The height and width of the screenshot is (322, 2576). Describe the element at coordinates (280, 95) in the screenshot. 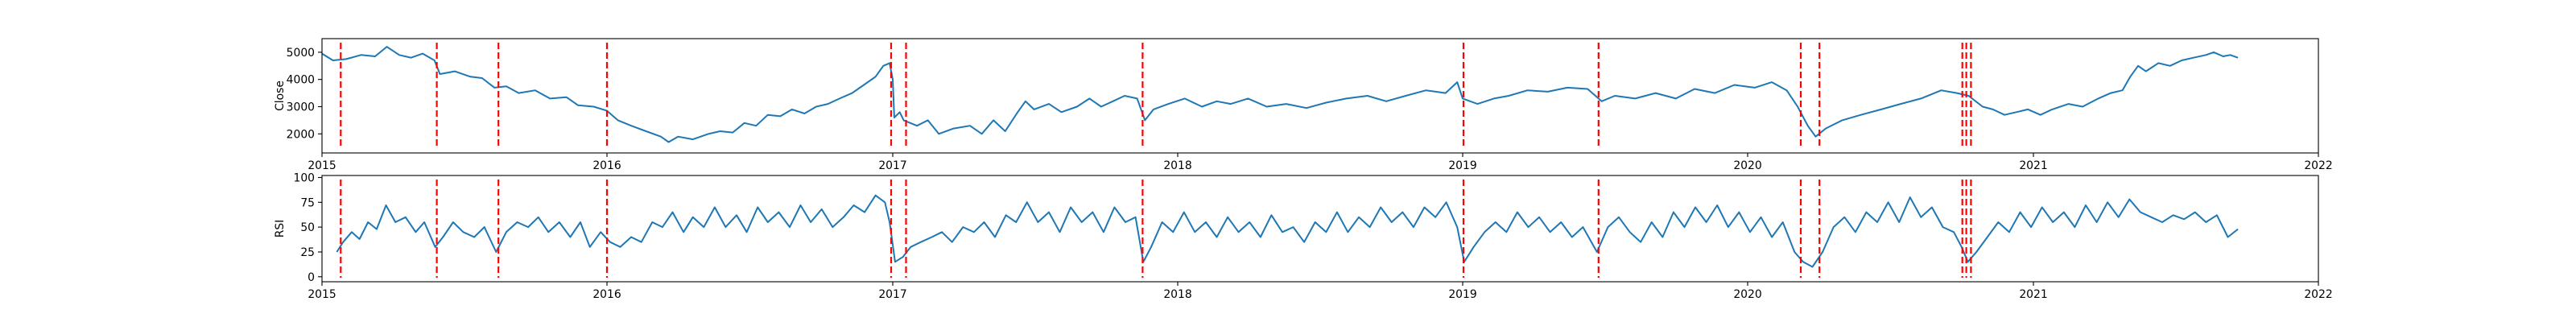

I see `y-axis-title: Close` at that location.